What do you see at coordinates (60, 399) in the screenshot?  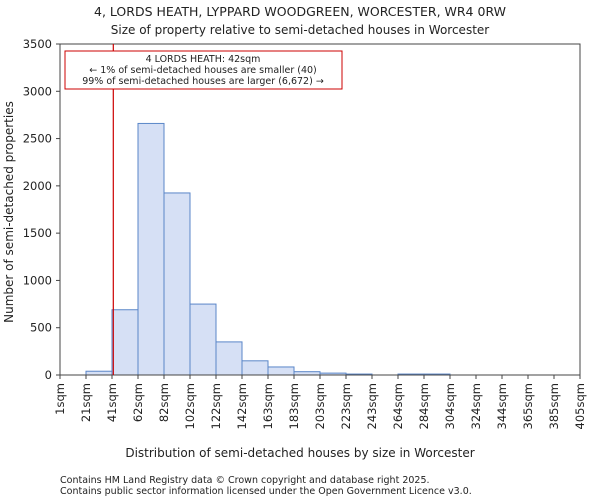 I see `x-tick-label: 1sqm` at bounding box center [60, 399].